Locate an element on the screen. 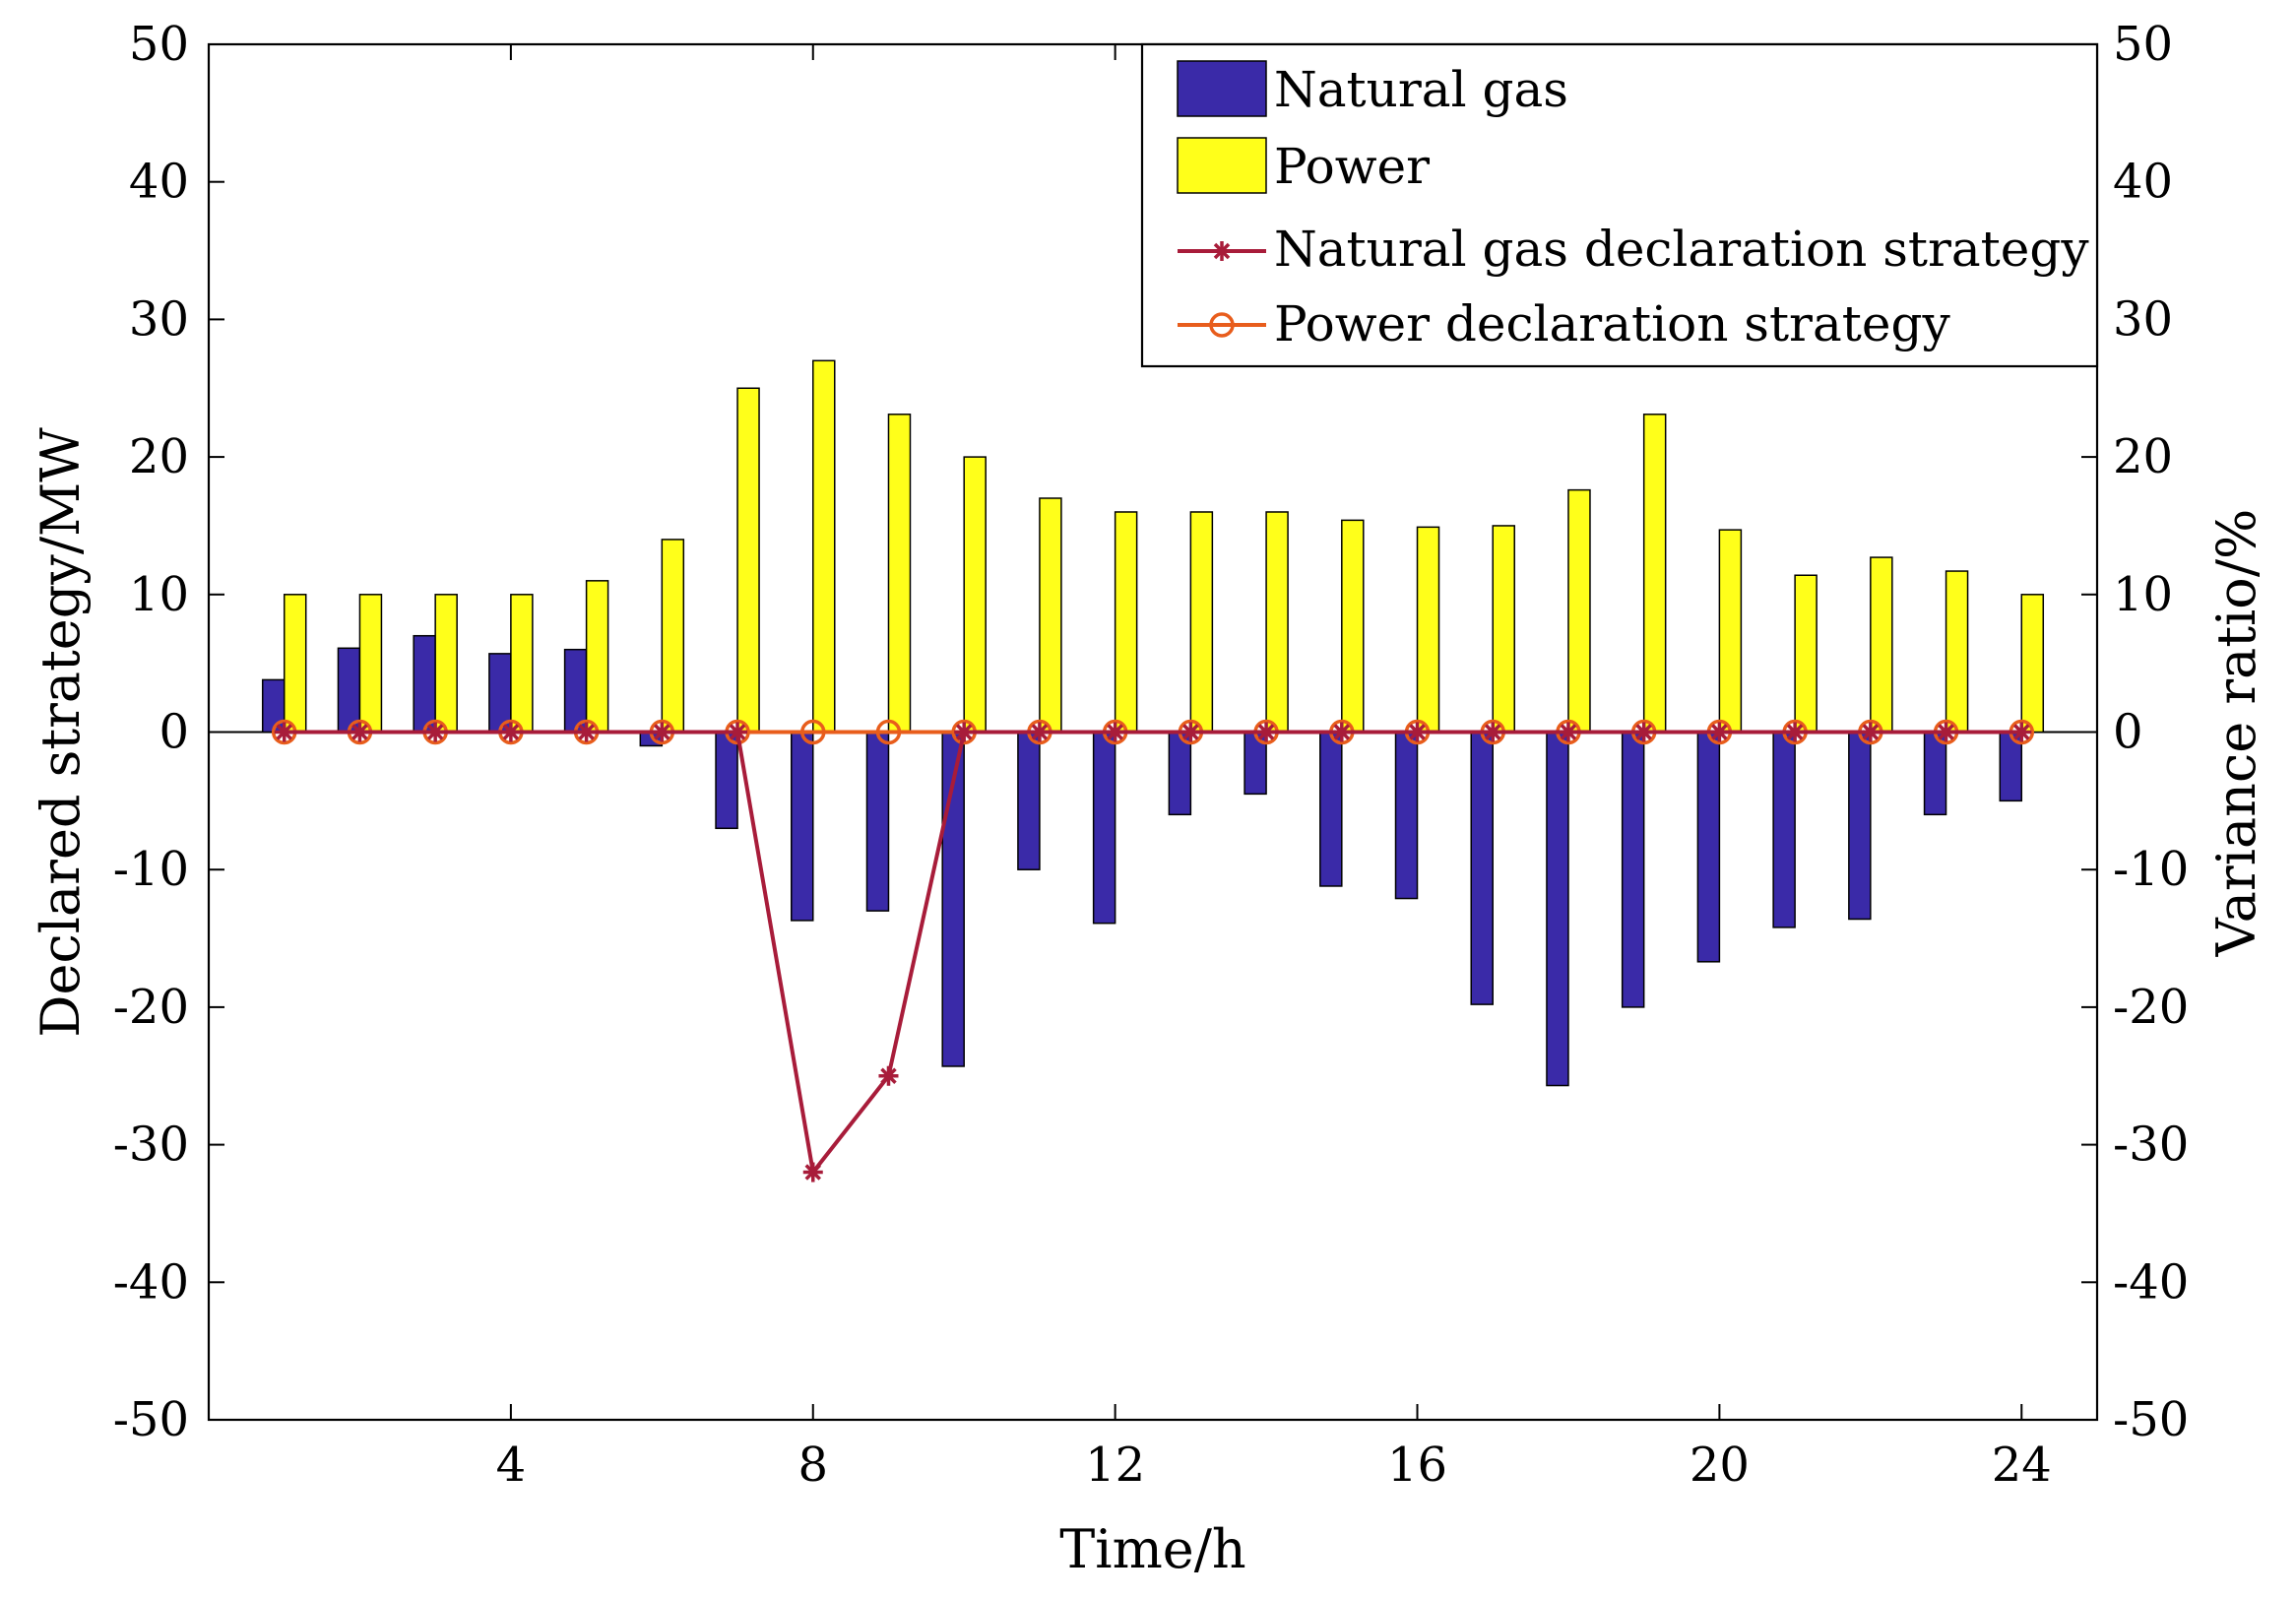 This screenshot has width=2296, height=1599. y-tick-label-left-40: 40 is located at coordinates (159, 182).